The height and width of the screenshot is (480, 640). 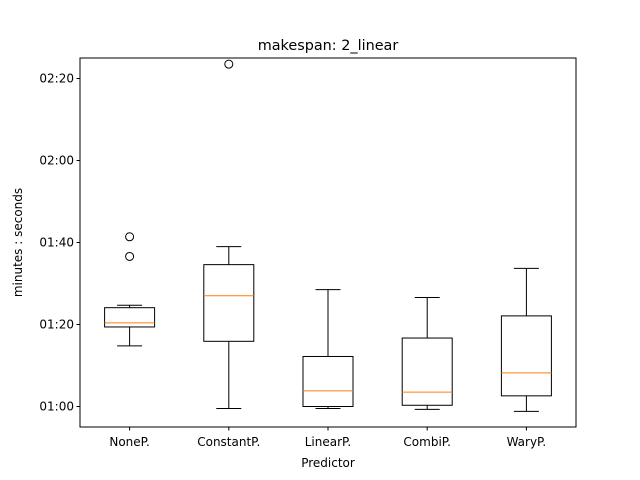 I want to click on x-tick-label: WaryP., so click(x=527, y=442).